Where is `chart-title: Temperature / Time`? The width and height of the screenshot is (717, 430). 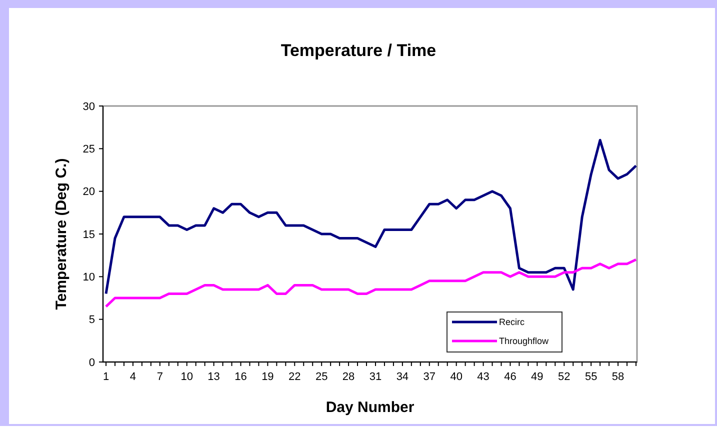
chart-title: Temperature / Time is located at coordinates (358, 50).